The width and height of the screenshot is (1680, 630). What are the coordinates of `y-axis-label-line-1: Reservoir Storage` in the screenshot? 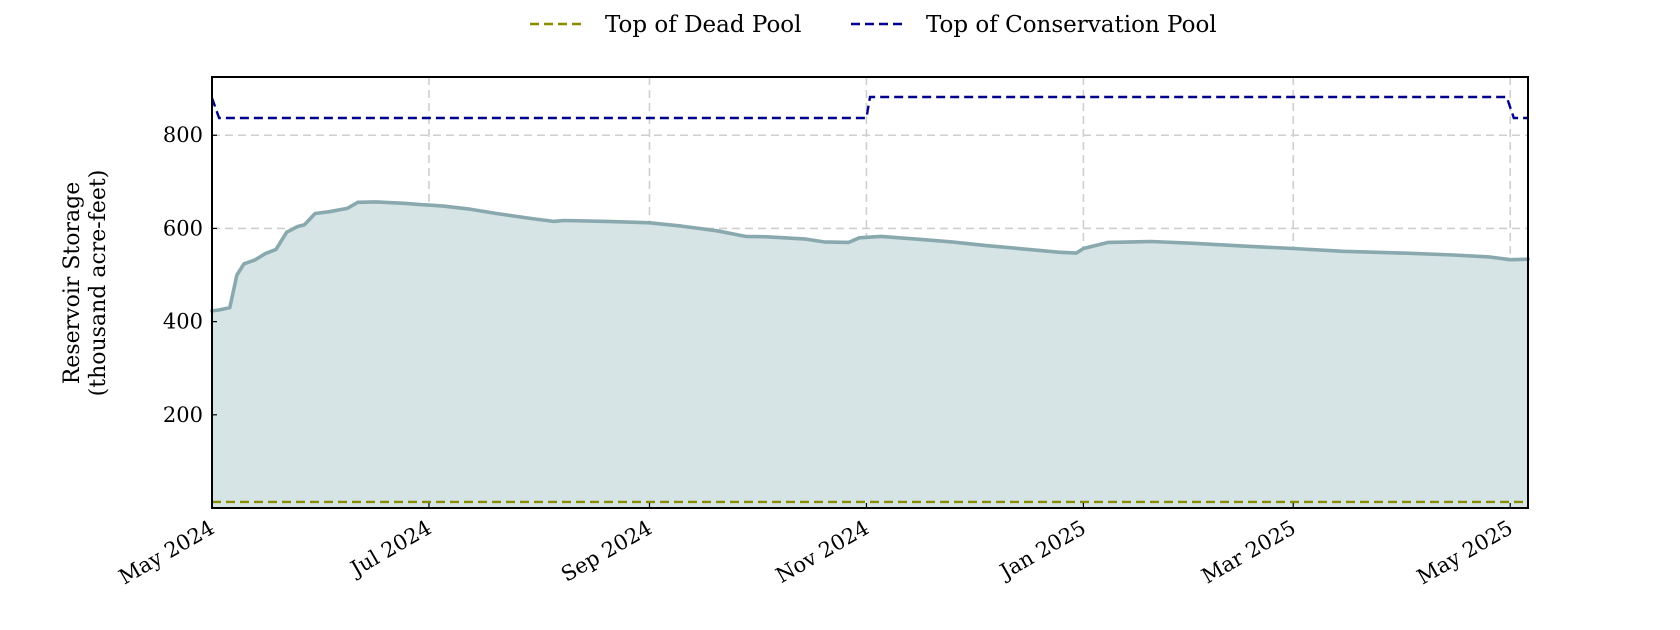 It's located at (72, 283).